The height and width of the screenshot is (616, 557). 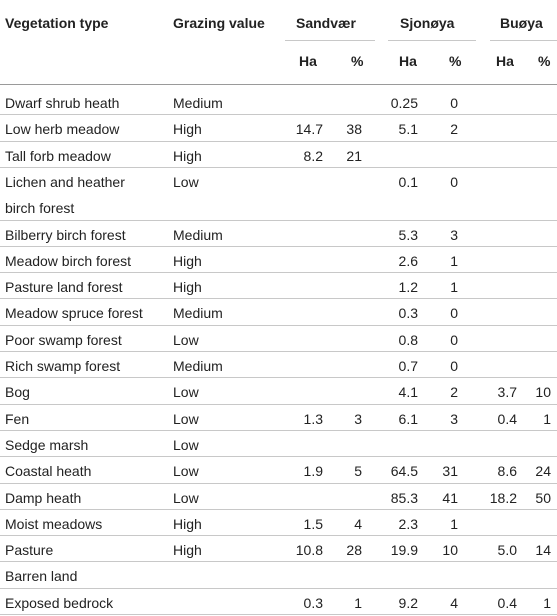 What do you see at coordinates (408, 602) in the screenshot?
I see `j-ha-cell: 9.2` at bounding box center [408, 602].